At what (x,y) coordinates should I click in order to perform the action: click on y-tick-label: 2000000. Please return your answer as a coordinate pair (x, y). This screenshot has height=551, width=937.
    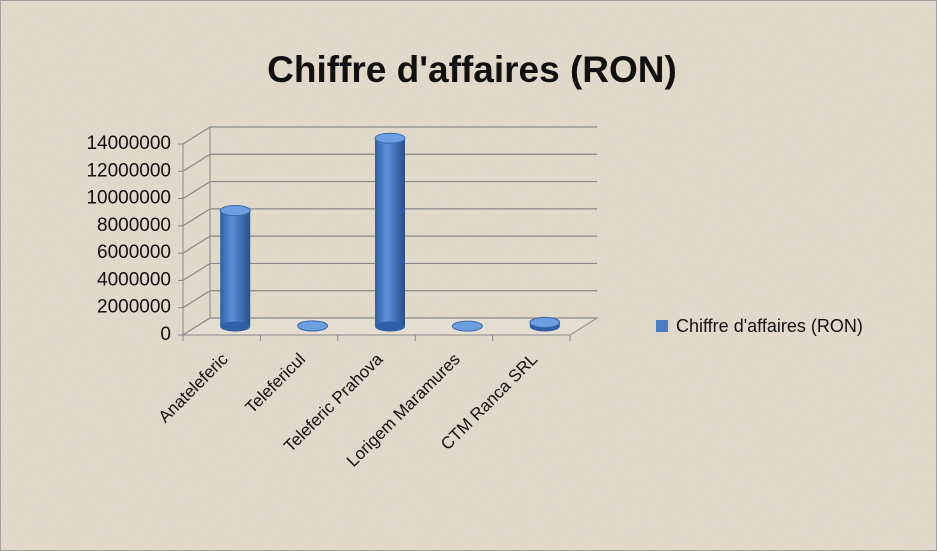
    Looking at the image, I should click on (134, 307).